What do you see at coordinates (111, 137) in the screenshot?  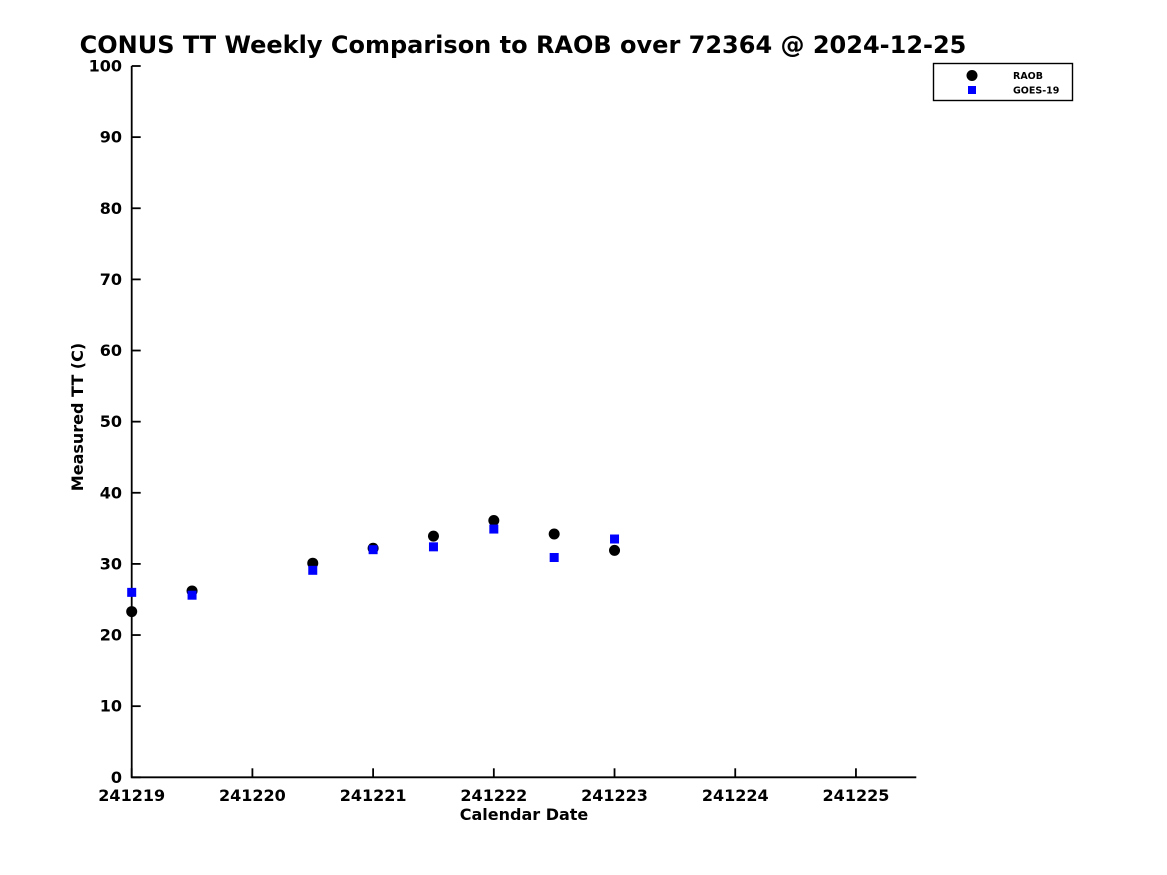 I see `y-tick-label: 90` at bounding box center [111, 137].